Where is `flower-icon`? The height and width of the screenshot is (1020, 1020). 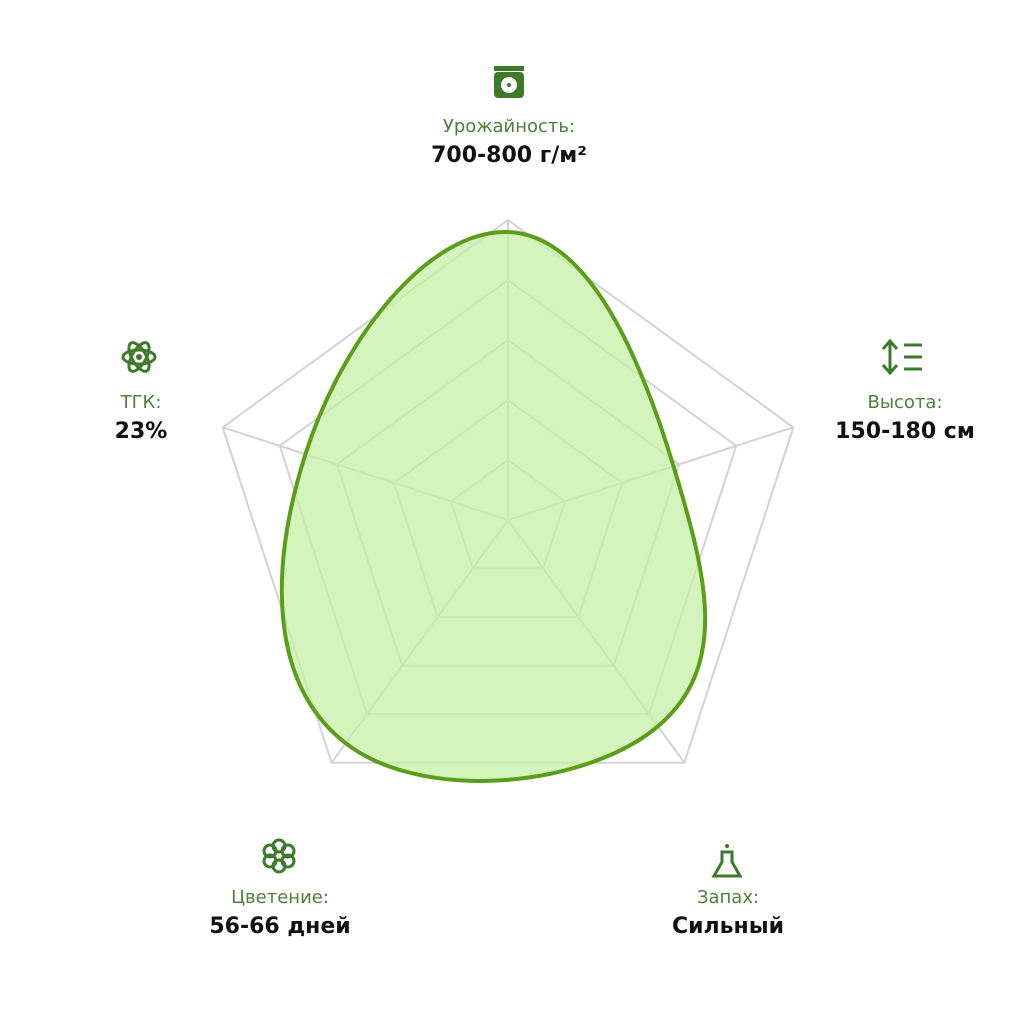 flower-icon is located at coordinates (279, 856).